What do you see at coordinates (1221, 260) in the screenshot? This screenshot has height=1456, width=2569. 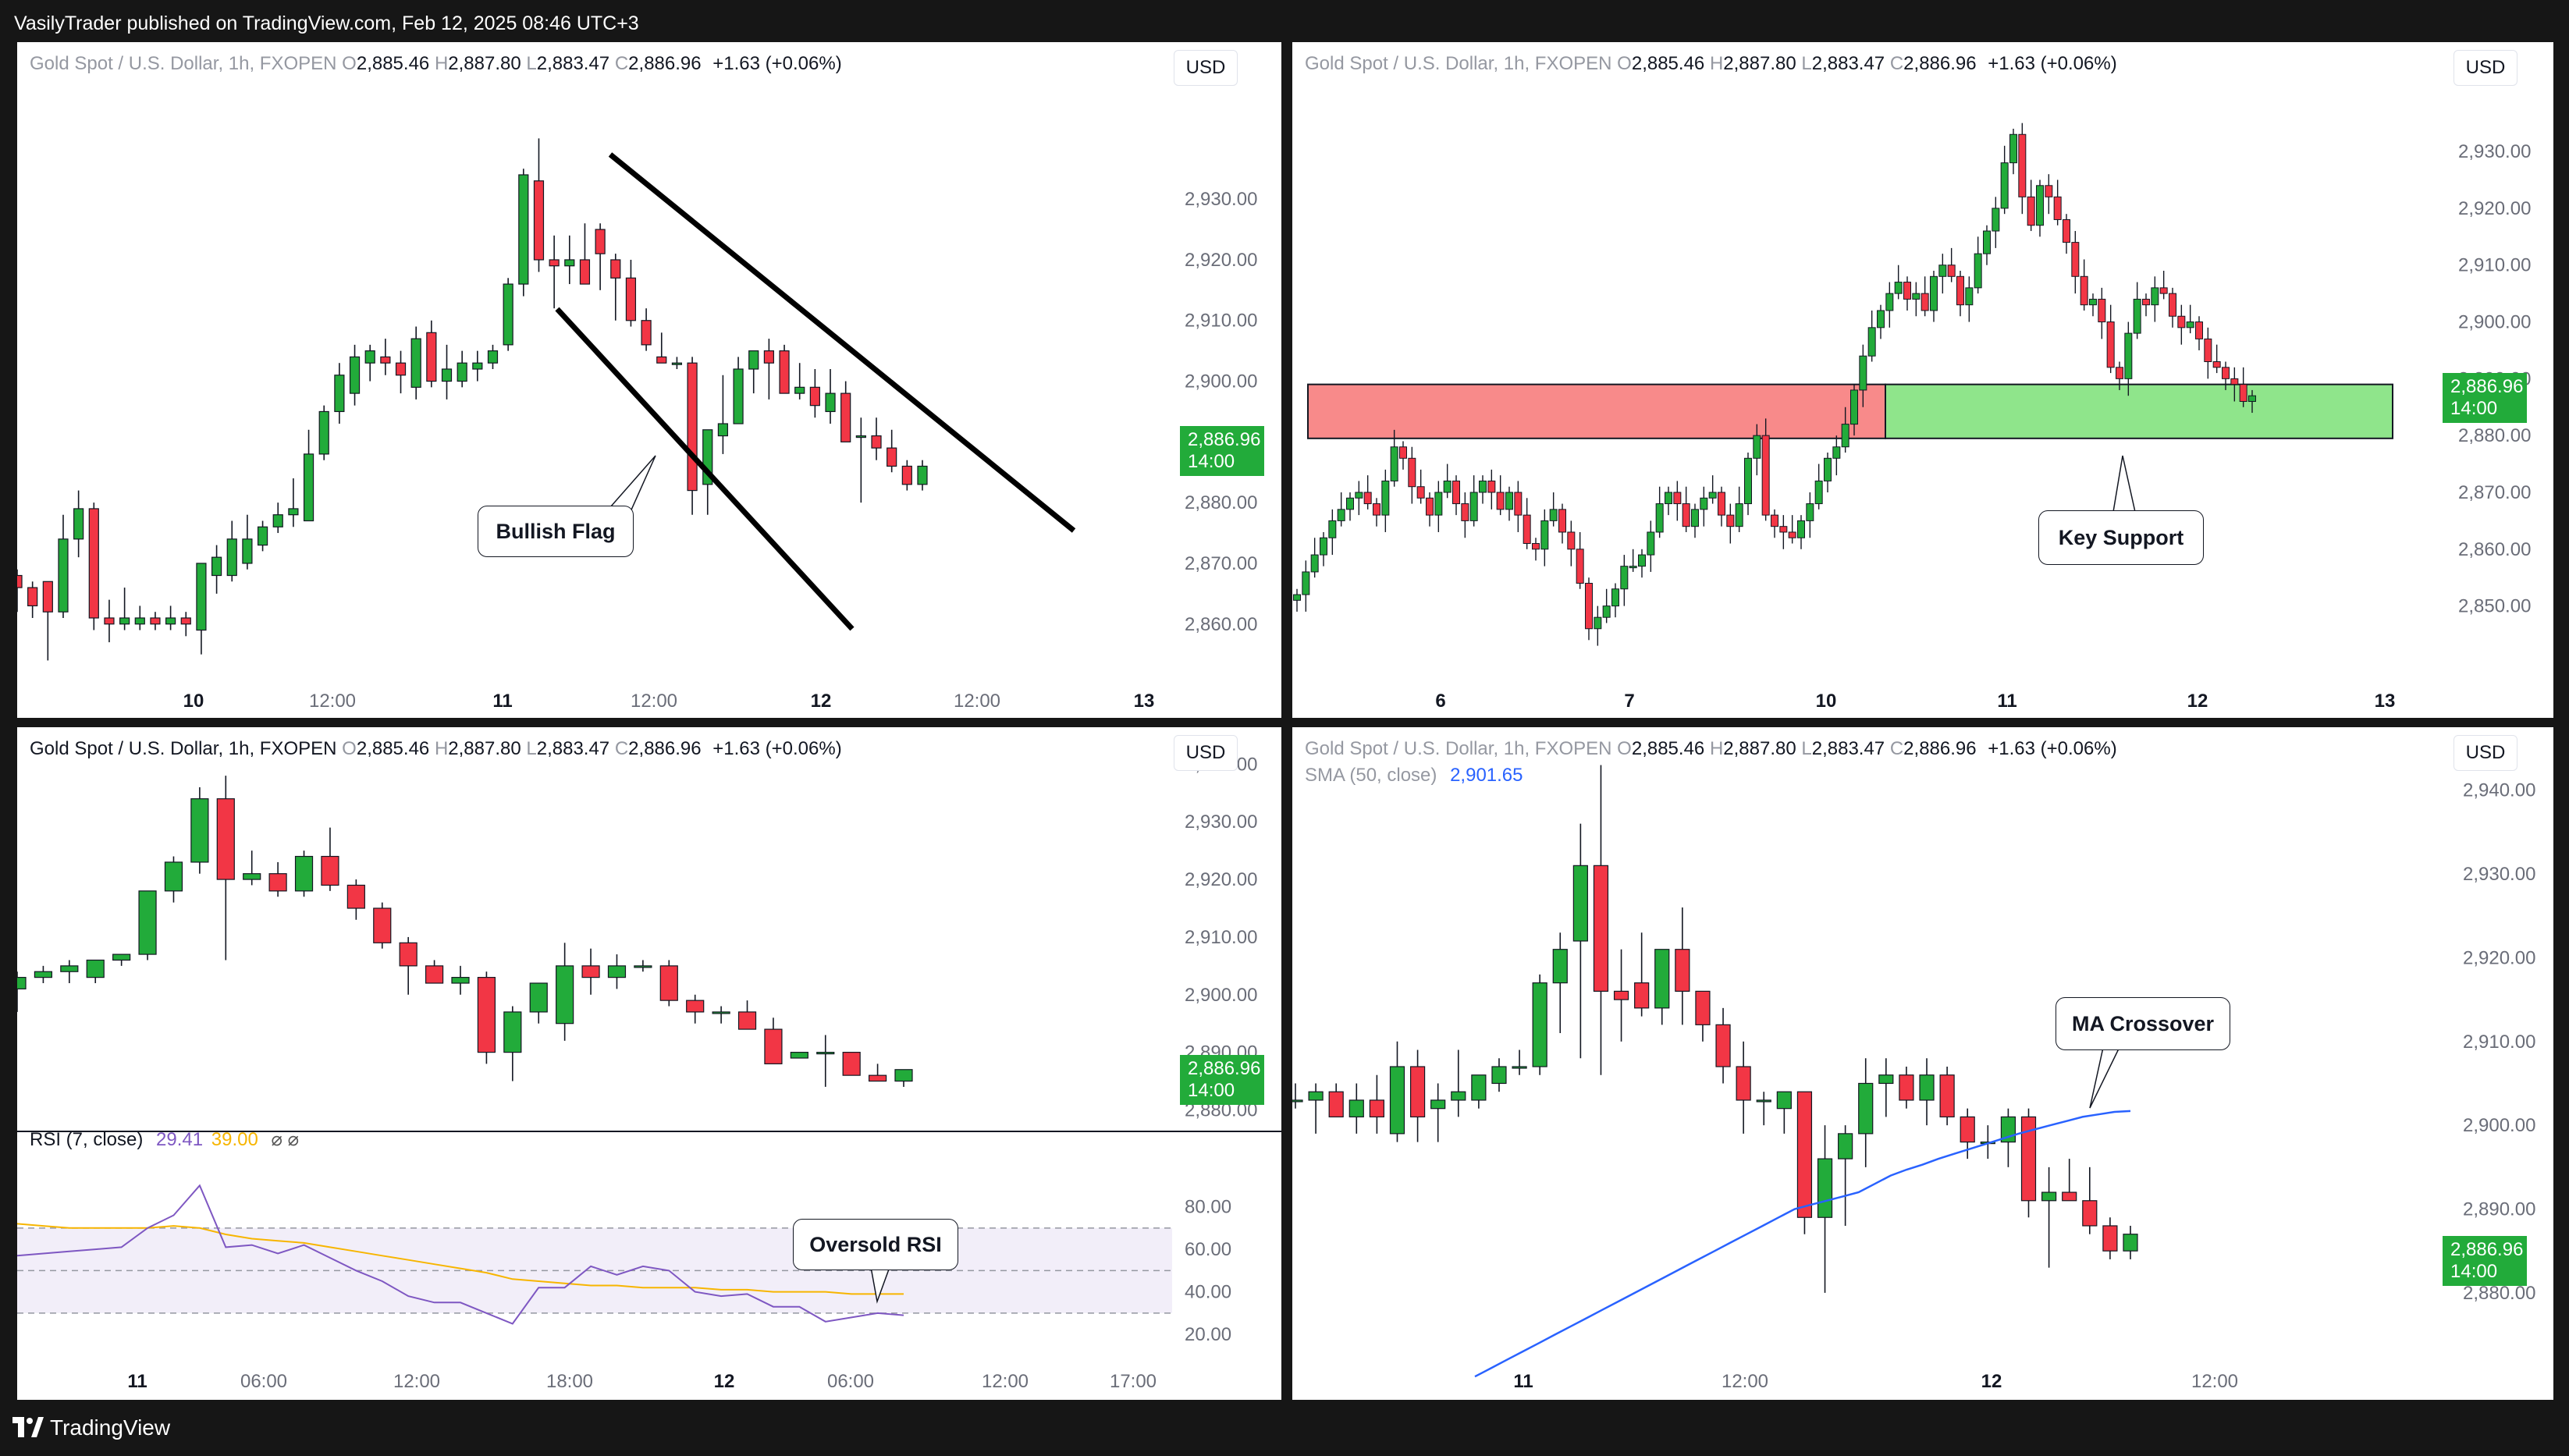 I see `y-tick-label: 2,920.00` at bounding box center [1221, 260].